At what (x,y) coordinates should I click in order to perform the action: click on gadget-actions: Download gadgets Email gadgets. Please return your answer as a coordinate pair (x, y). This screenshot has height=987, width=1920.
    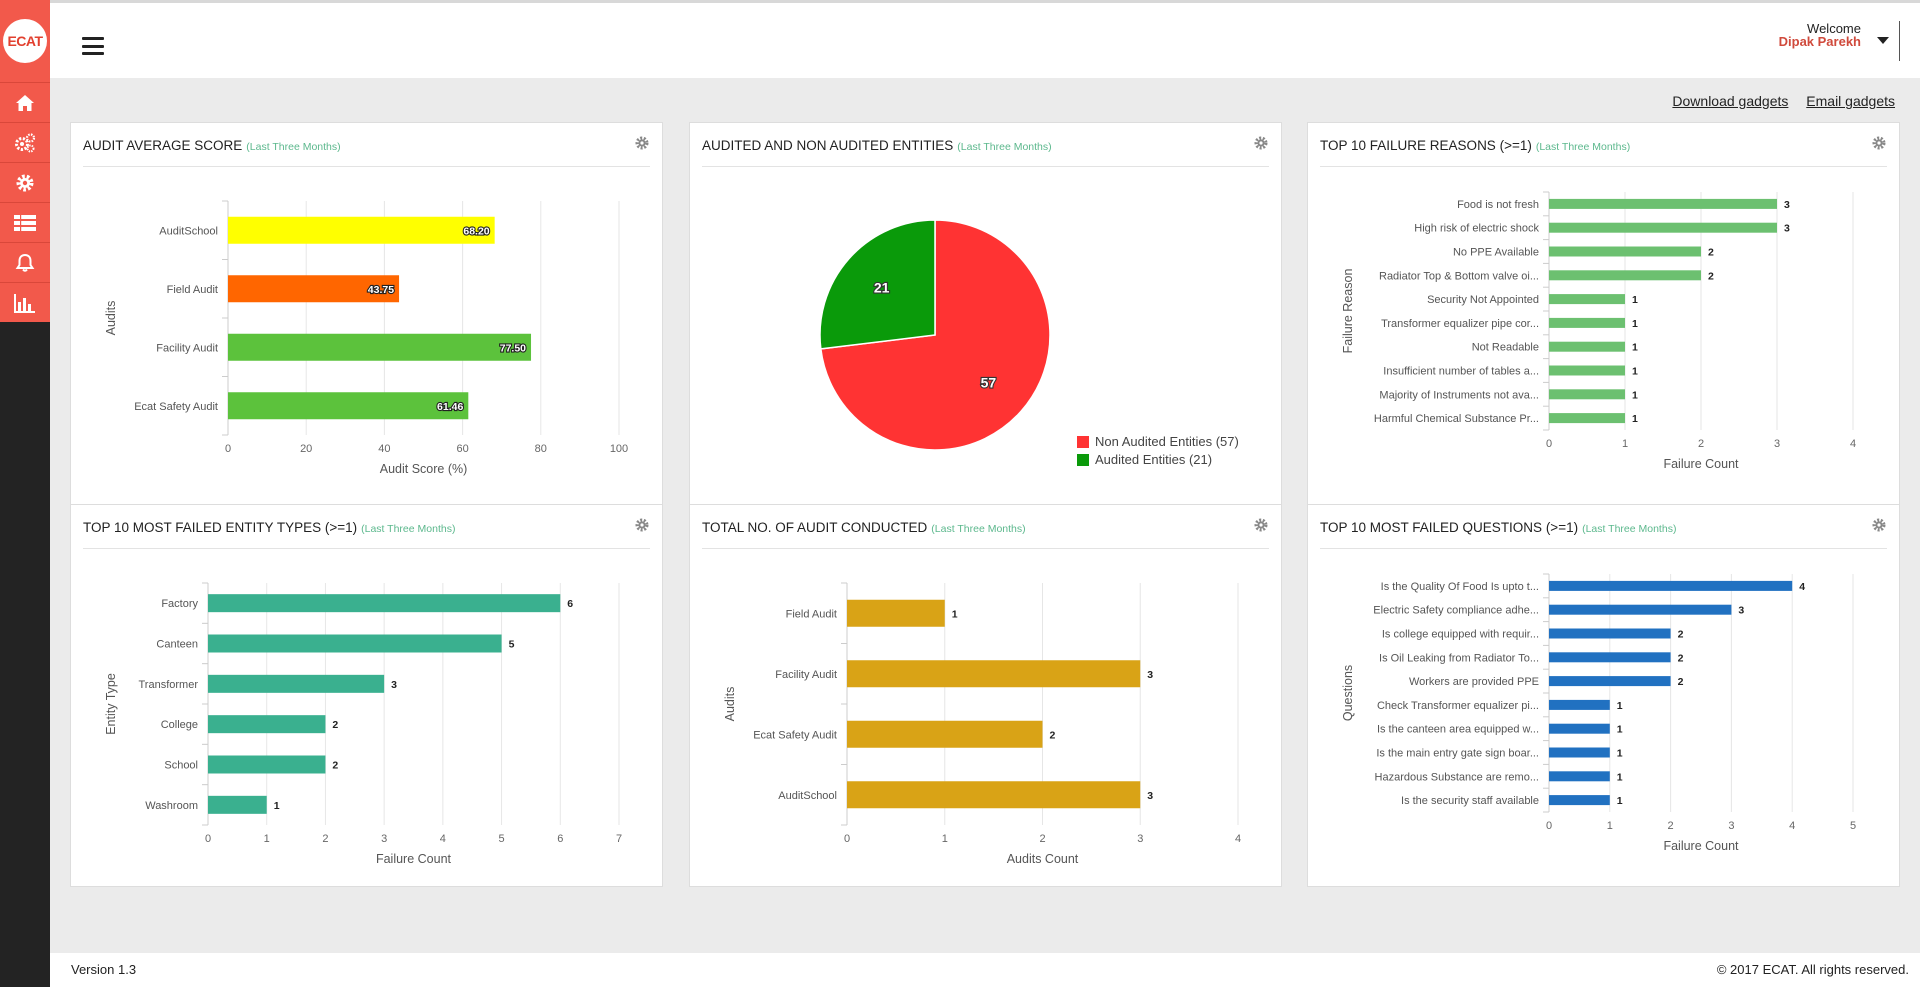
    Looking at the image, I should click on (1776, 101).